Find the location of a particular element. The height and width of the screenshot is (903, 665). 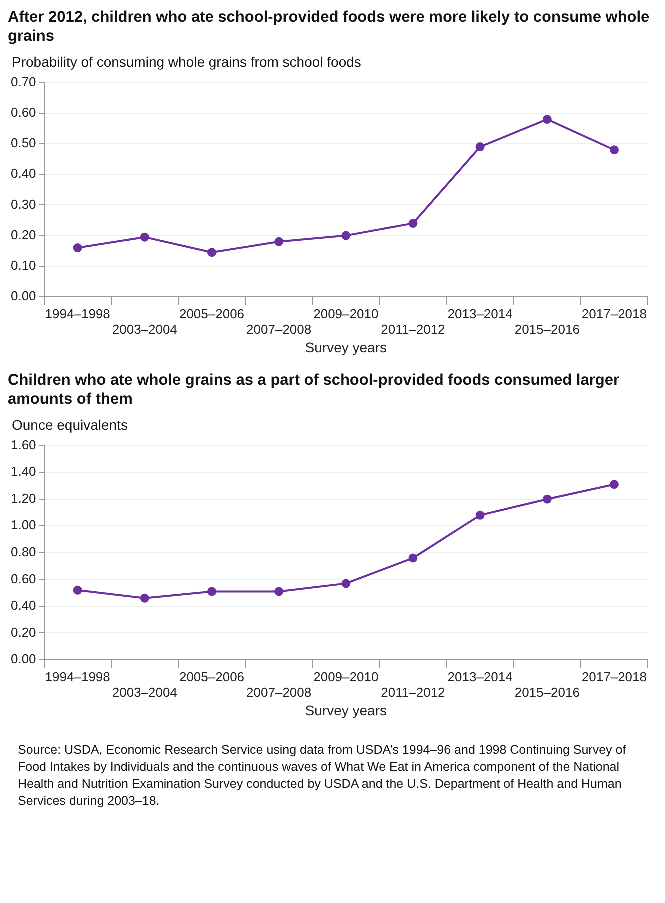

y-axis-title: Ounce equivalents is located at coordinates (70, 425).